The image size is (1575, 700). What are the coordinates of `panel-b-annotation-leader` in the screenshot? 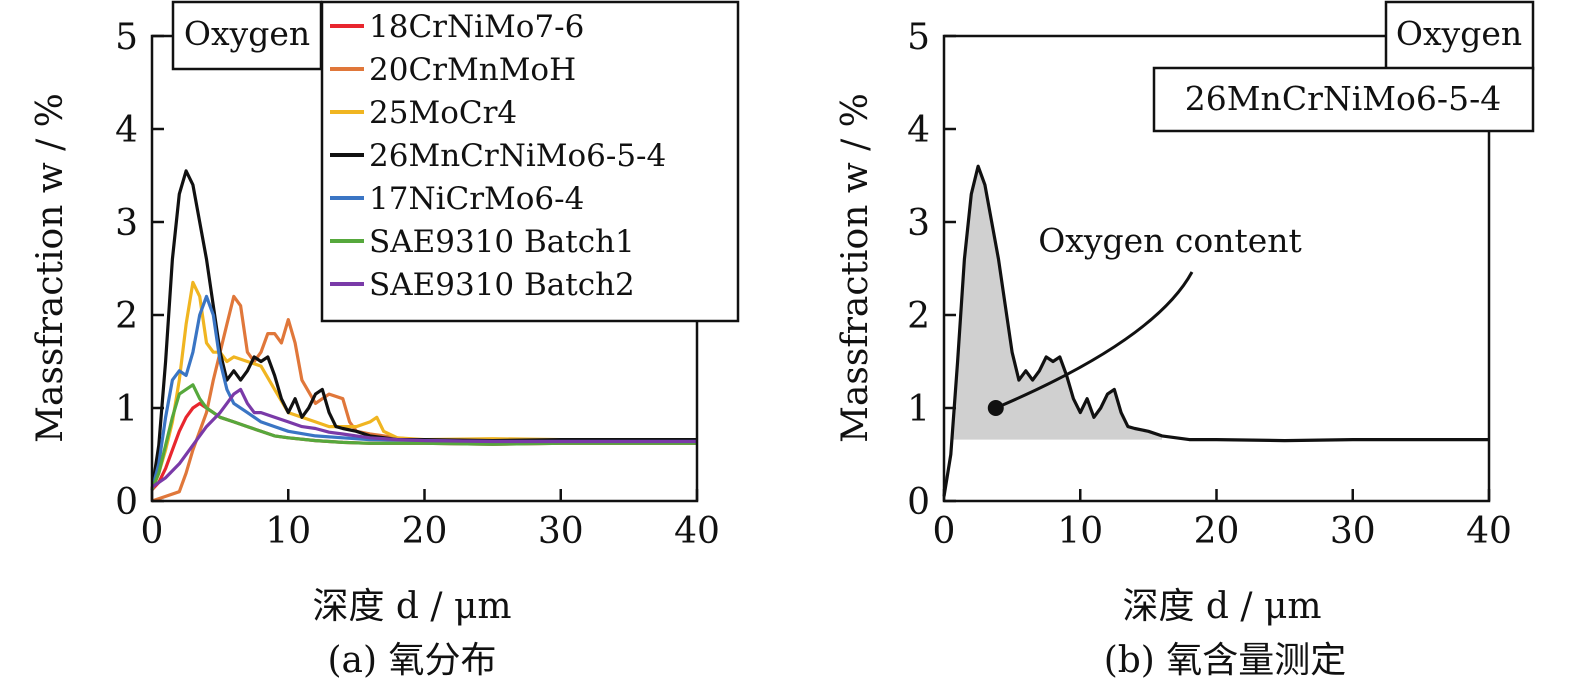 It's located at (1094, 340).